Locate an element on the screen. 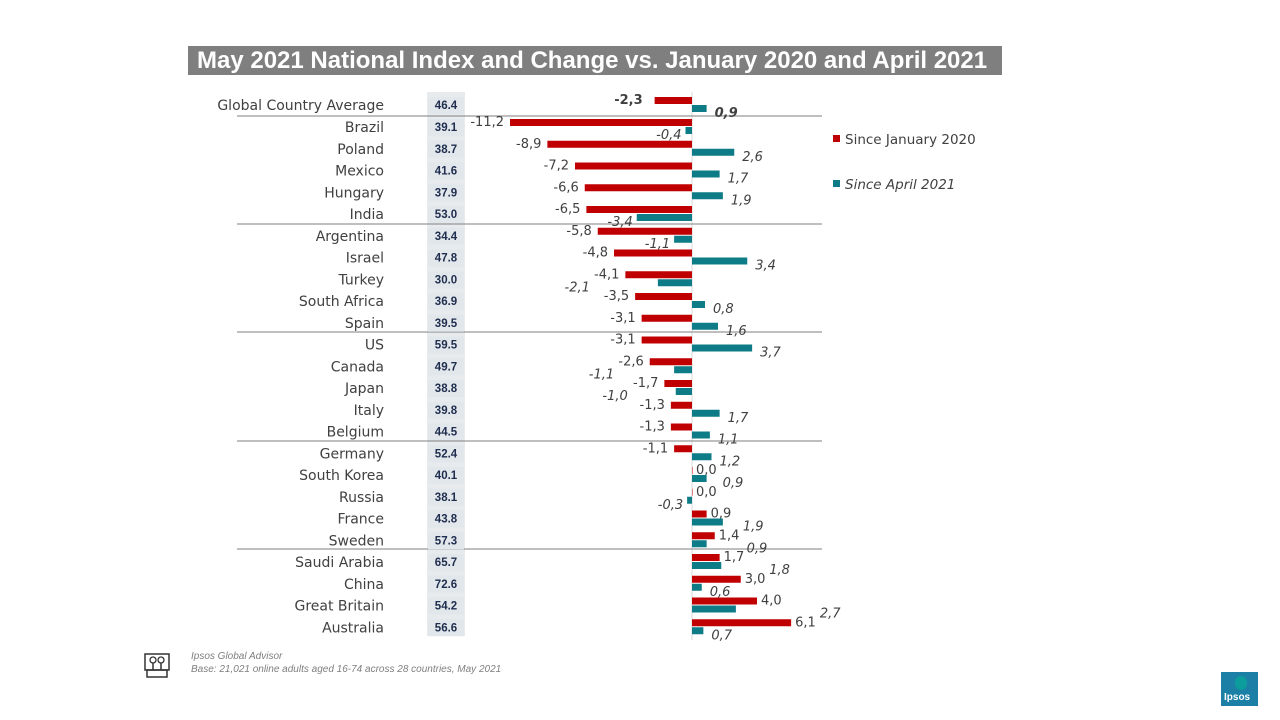  country-label: Spain is located at coordinates (364, 324).